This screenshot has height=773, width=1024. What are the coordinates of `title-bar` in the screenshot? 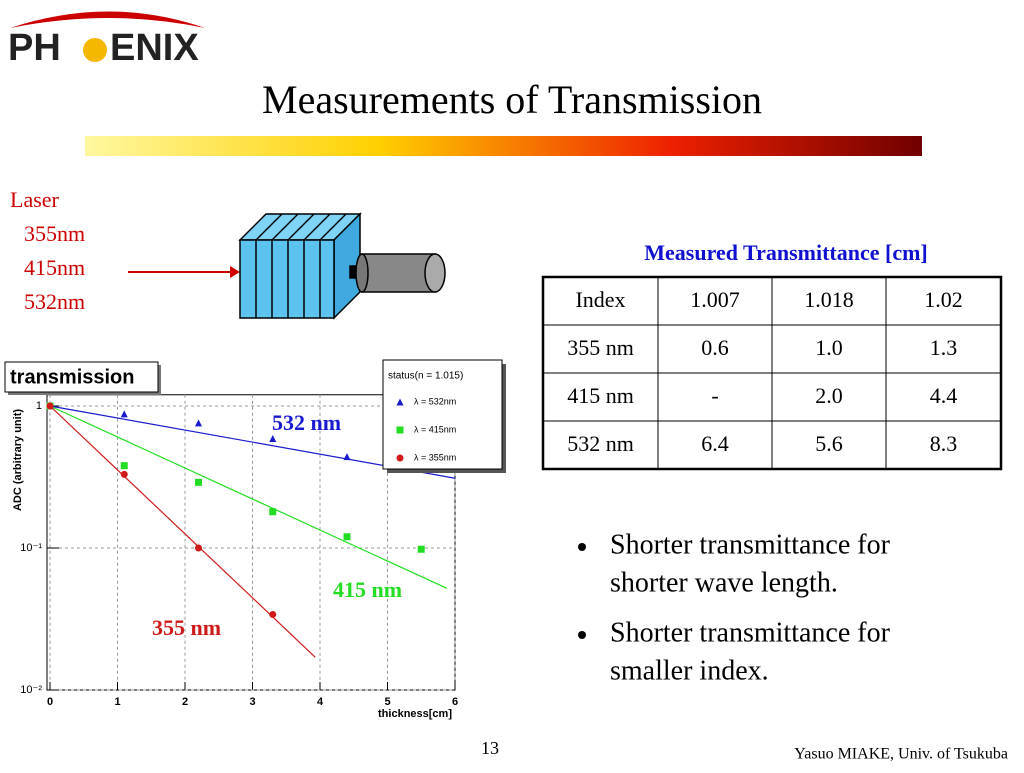 It's located at (503, 146).